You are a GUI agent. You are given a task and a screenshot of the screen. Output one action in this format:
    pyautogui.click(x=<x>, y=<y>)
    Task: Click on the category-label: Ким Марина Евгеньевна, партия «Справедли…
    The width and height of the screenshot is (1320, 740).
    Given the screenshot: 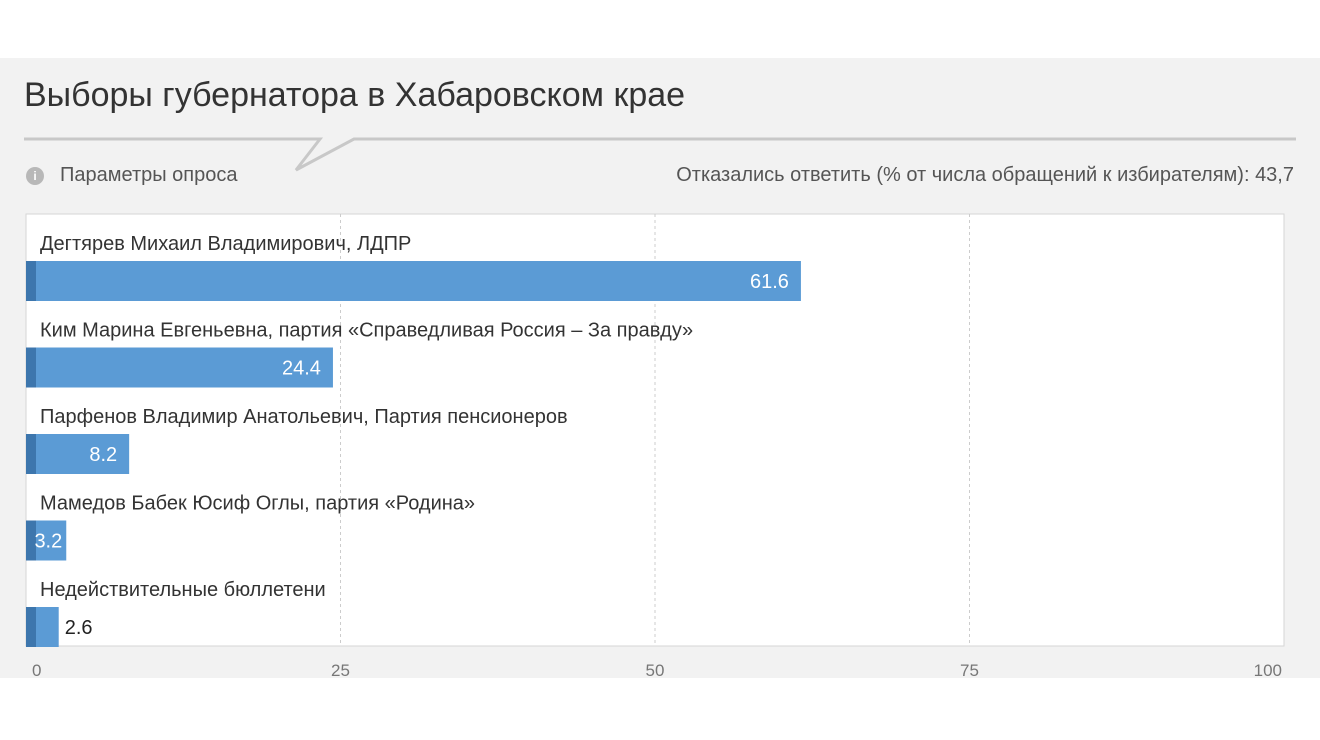 What is the action you would take?
    pyautogui.click(x=366, y=331)
    